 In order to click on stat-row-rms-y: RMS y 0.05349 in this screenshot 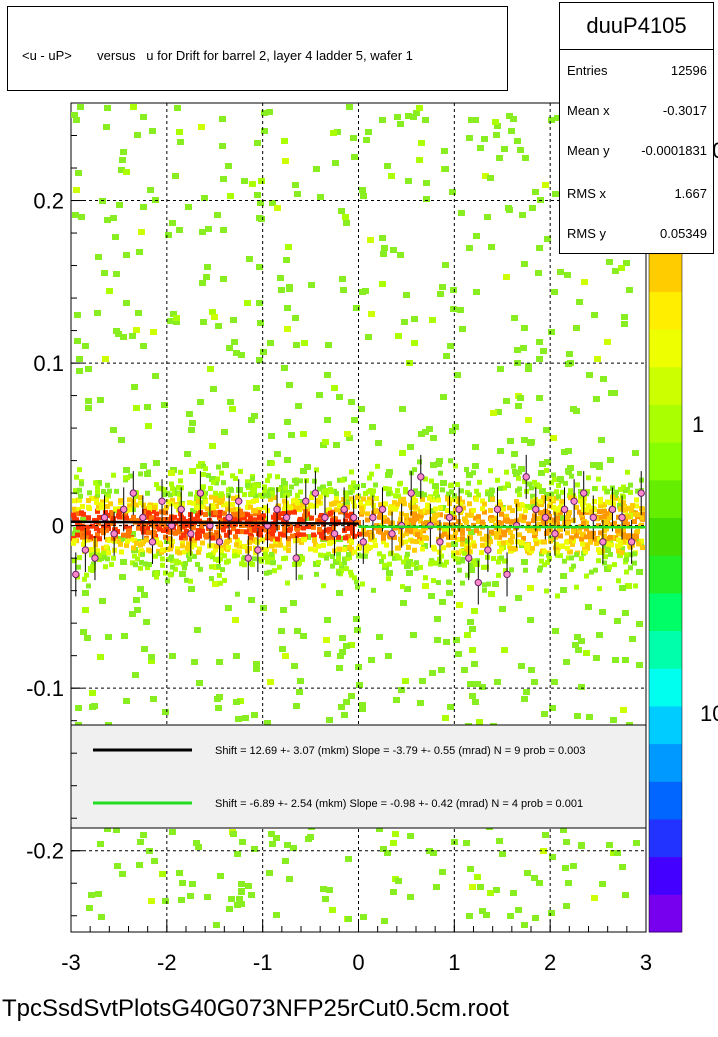, I will do `click(637, 236)`.